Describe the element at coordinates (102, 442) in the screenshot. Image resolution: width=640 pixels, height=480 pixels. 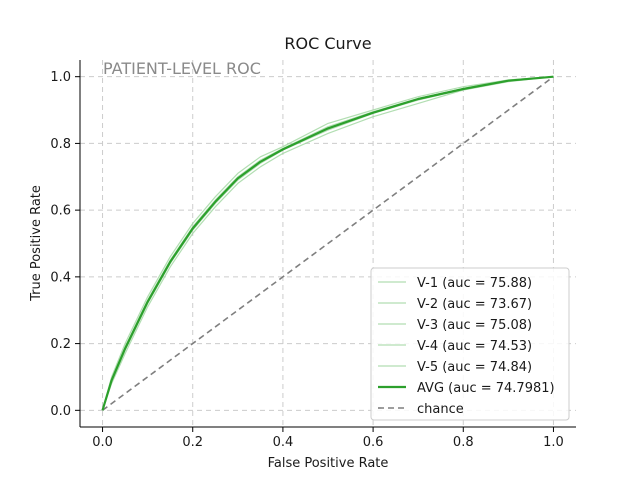
I see `x-tick-label: 0.0` at that location.